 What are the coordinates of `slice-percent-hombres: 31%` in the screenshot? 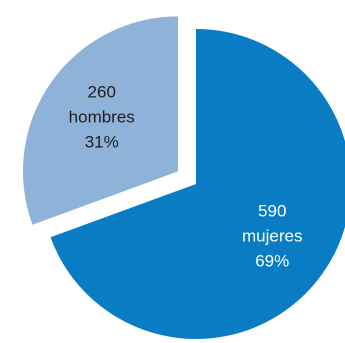 It's located at (102, 142).